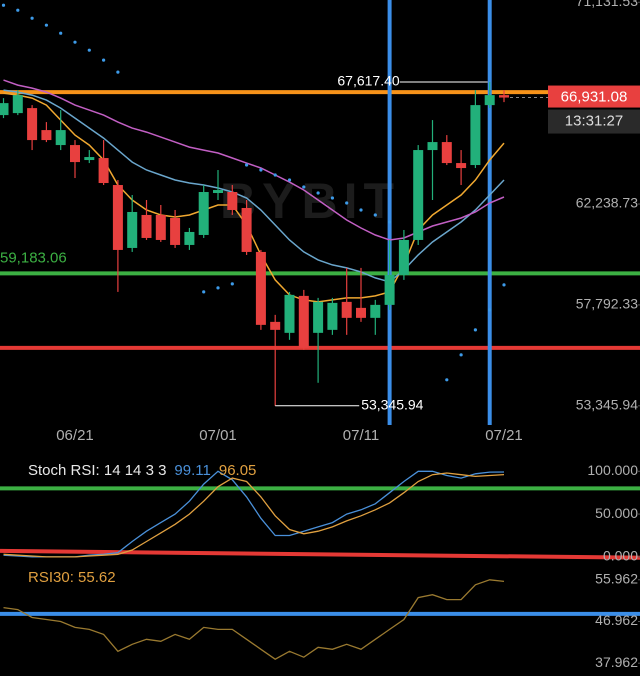 The height and width of the screenshot is (676, 640). What do you see at coordinates (33, 257) in the screenshot?
I see `horizontal-line-label: 59,183.06` at bounding box center [33, 257].